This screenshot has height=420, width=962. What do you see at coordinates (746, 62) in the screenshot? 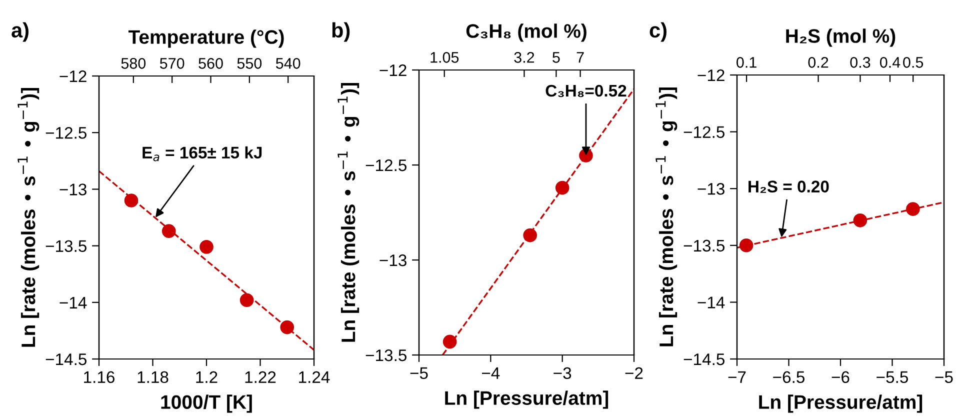
I see `x2-tick-label: 0.1` at bounding box center [746, 62].